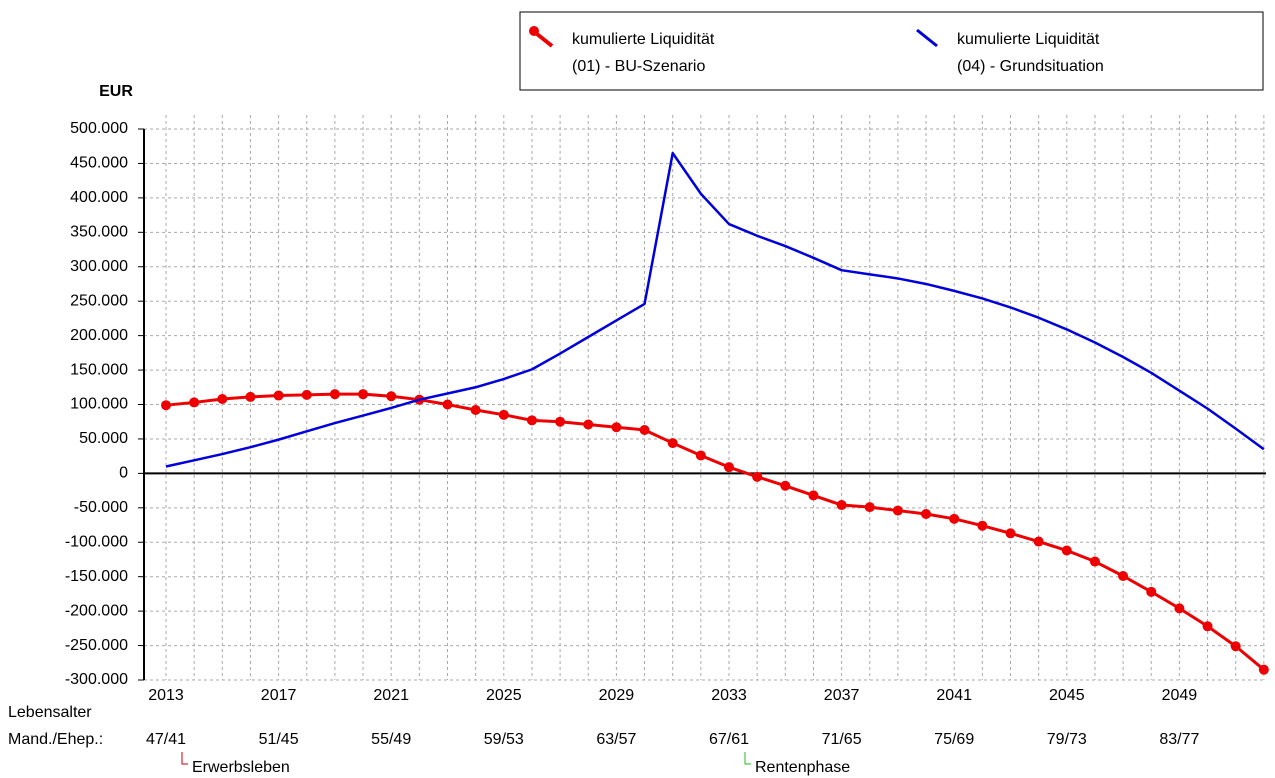 The image size is (1275, 778). Describe the element at coordinates (638, 66) in the screenshot. I see `legend-sublabel: (01) - BU-Szenario` at that location.